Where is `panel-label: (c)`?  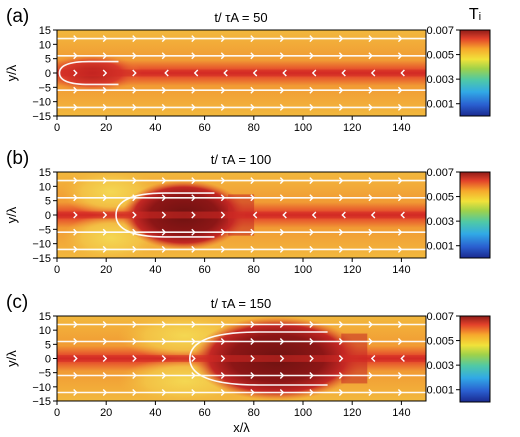 panel-label: (c) is located at coordinates (17, 302).